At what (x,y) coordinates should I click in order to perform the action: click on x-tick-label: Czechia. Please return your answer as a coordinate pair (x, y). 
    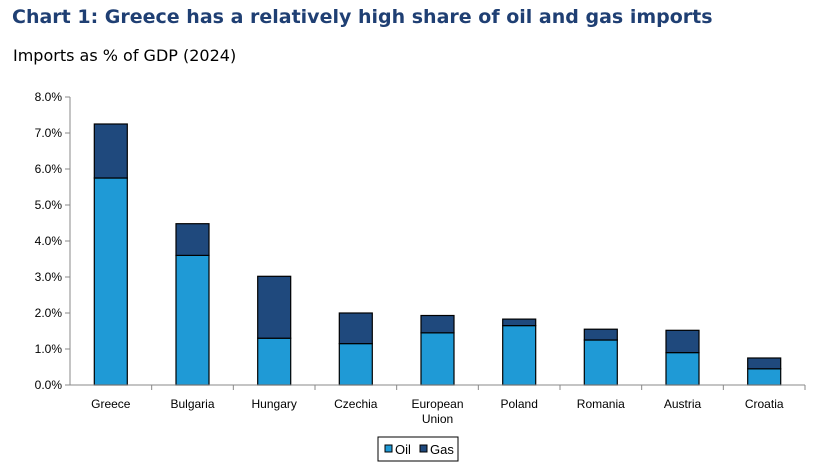
    Looking at the image, I should click on (356, 404).